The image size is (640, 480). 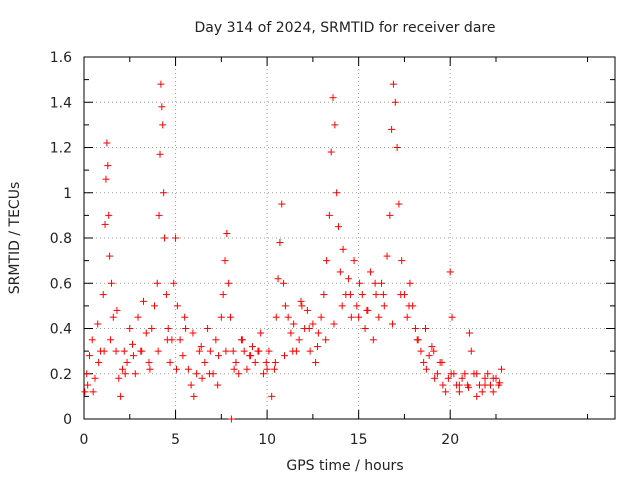 I want to click on y-tick-label: 0.8, so click(x=61, y=239).